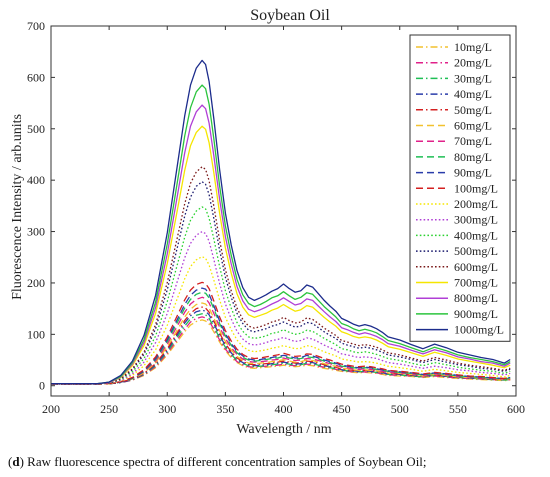 This screenshot has width=550, height=477. What do you see at coordinates (473, 173) in the screenshot?
I see `legend-label: 90mg/L` at bounding box center [473, 173].